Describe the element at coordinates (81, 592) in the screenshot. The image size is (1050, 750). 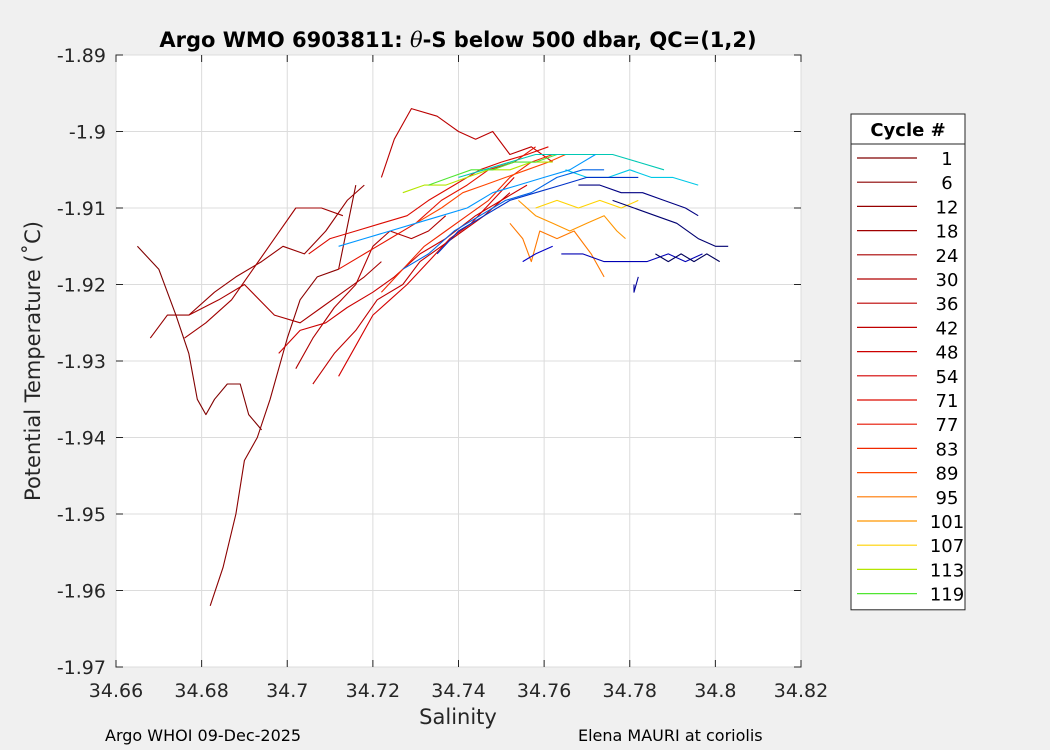
I see `y-tick-label: -1.96` at that location.